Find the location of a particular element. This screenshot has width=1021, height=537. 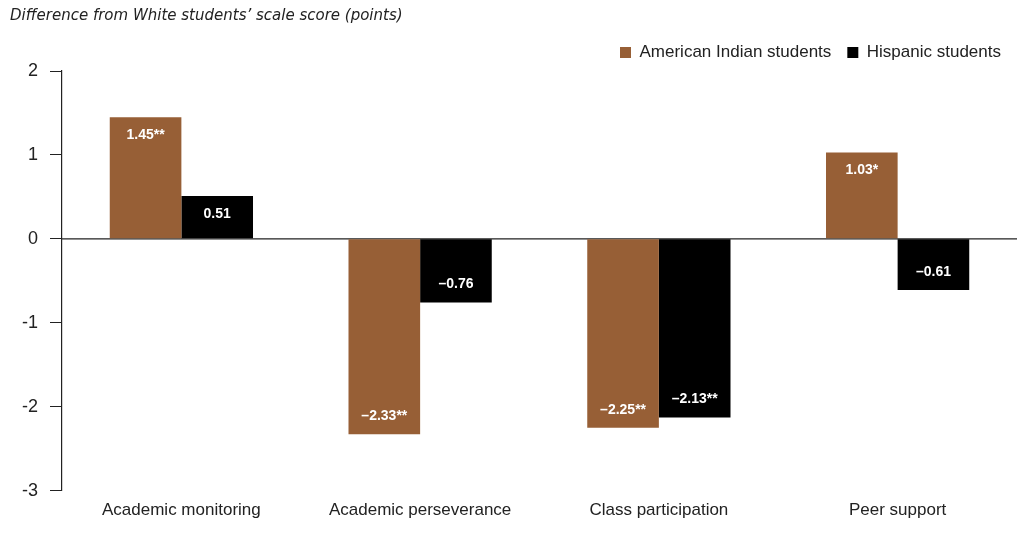

legend-label: American Indian students is located at coordinates (735, 52).